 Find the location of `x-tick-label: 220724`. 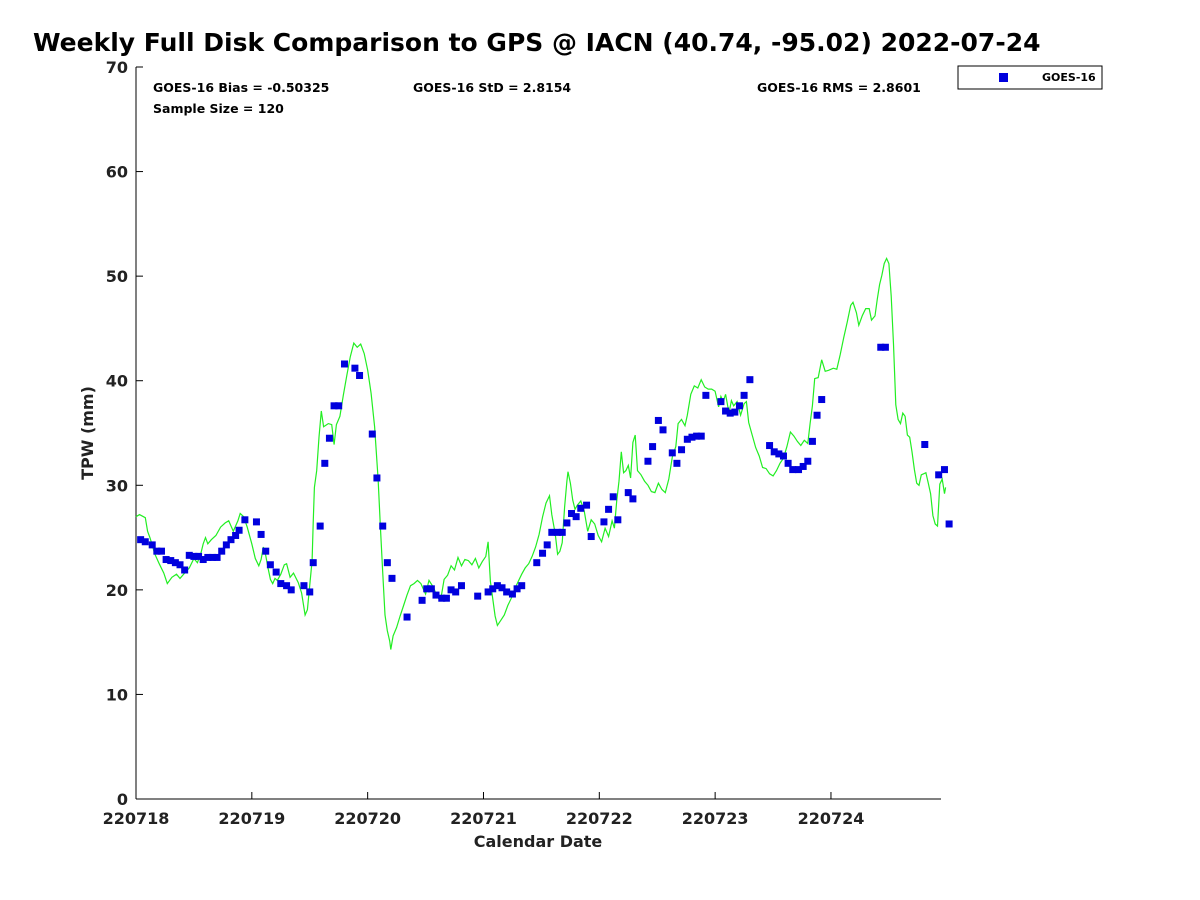

x-tick-label: 220724 is located at coordinates (831, 818).